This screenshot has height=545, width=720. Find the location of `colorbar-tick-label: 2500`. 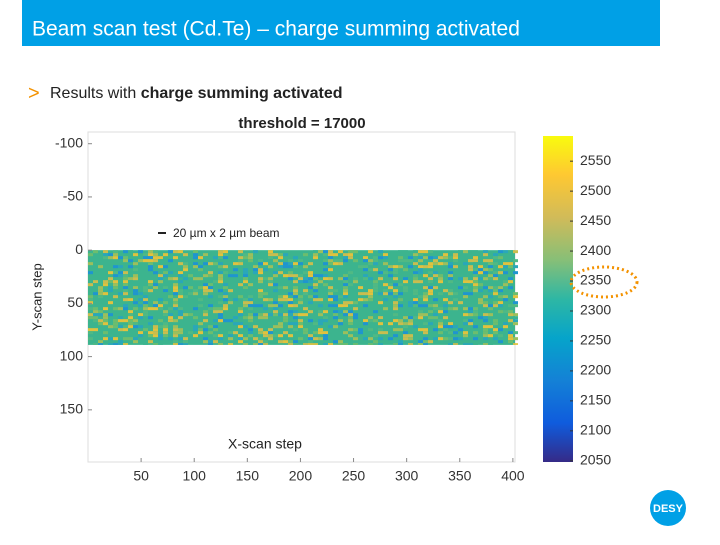

colorbar-tick-label: 2500 is located at coordinates (595, 190).